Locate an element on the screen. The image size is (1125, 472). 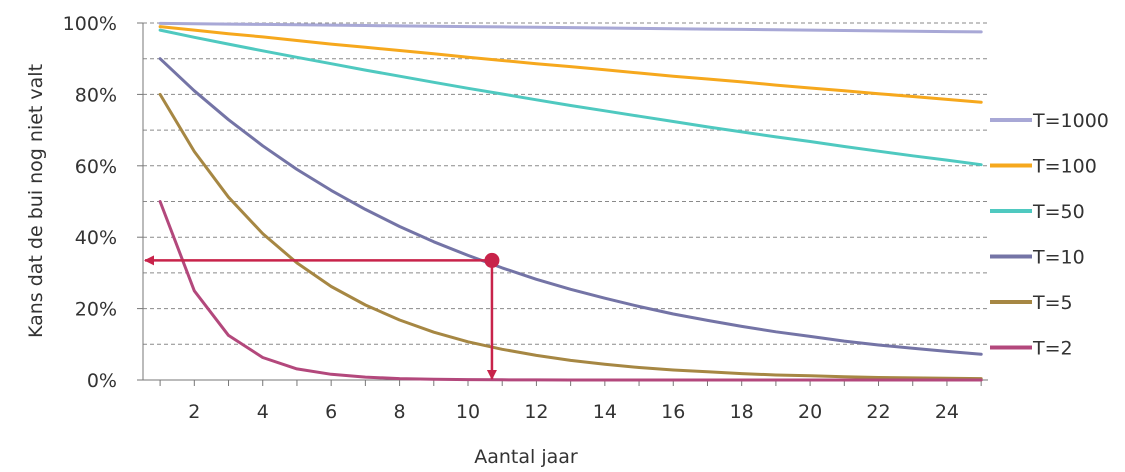
legend-label: T=50 is located at coordinates (1058, 212).